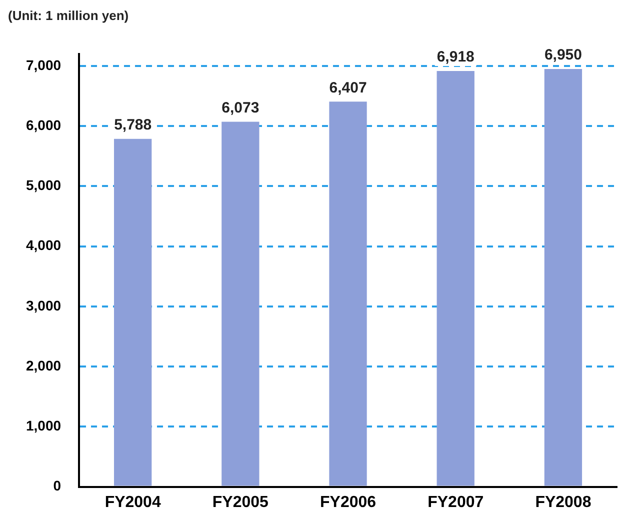 This screenshot has height=528, width=635. Describe the element at coordinates (44, 426) in the screenshot. I see `y-tick-label: 1,000` at that location.